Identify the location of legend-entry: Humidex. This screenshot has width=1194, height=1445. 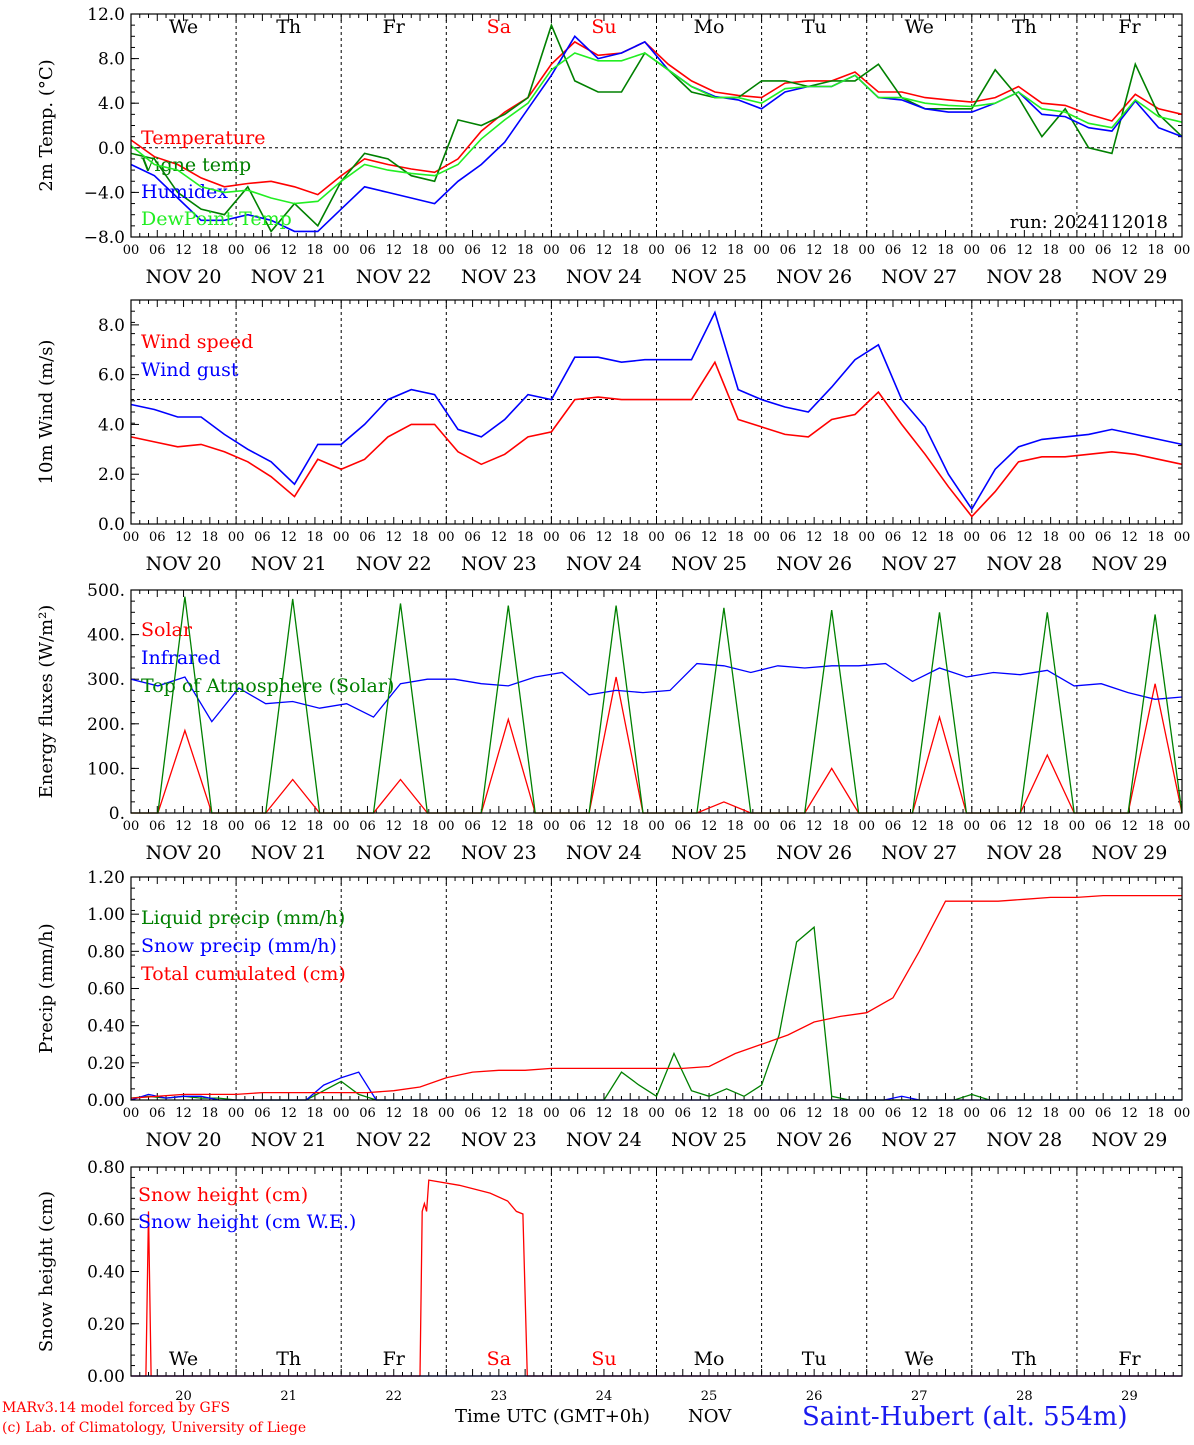
(184, 192).